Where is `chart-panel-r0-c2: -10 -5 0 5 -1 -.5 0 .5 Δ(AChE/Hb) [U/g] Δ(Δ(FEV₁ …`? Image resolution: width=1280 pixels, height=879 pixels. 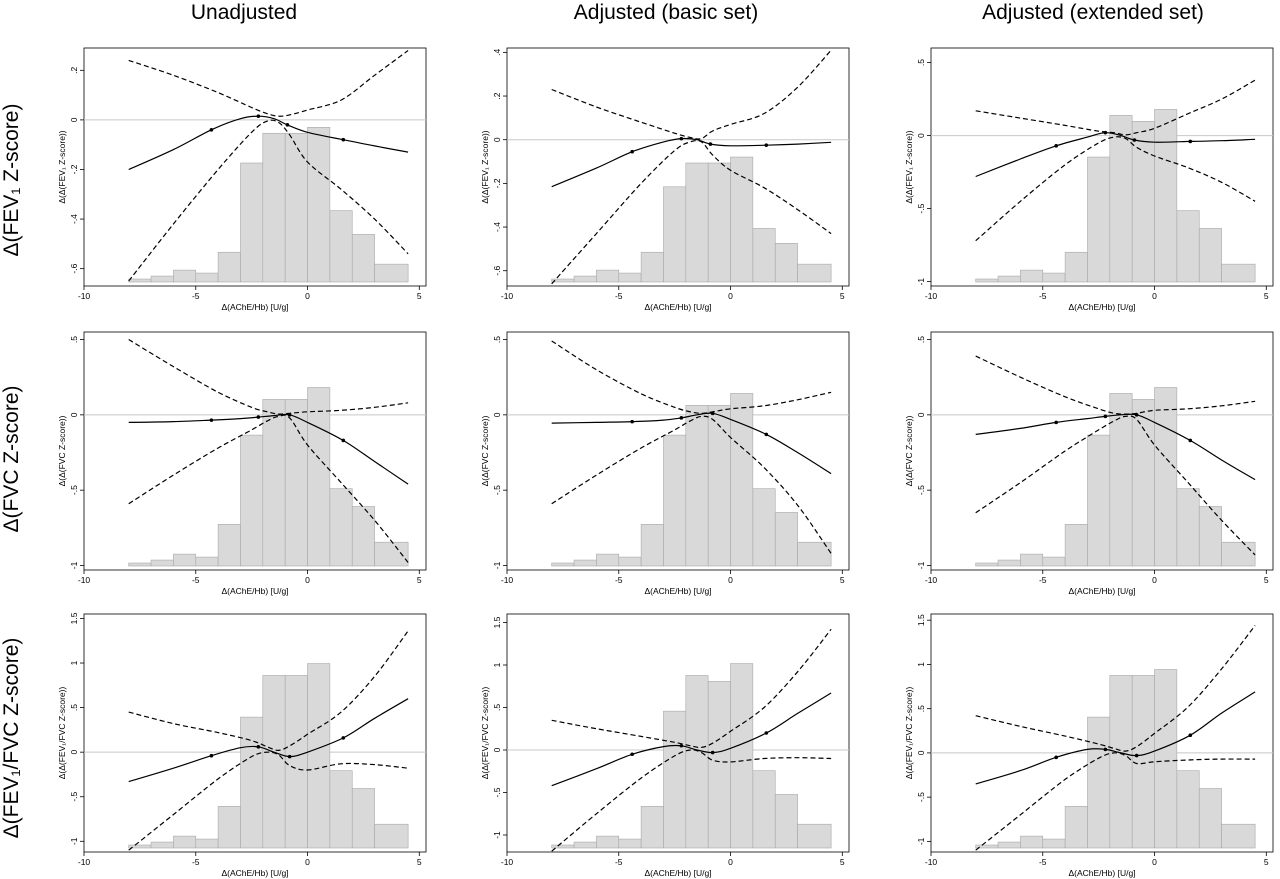
chart-panel-r0-c2: -10 -5 0 5 -1 -.5 0 .5 Δ(AChE/Hb) [U/g] Δ(Δ(FEV₁ … is located at coordinates (1089, 179).